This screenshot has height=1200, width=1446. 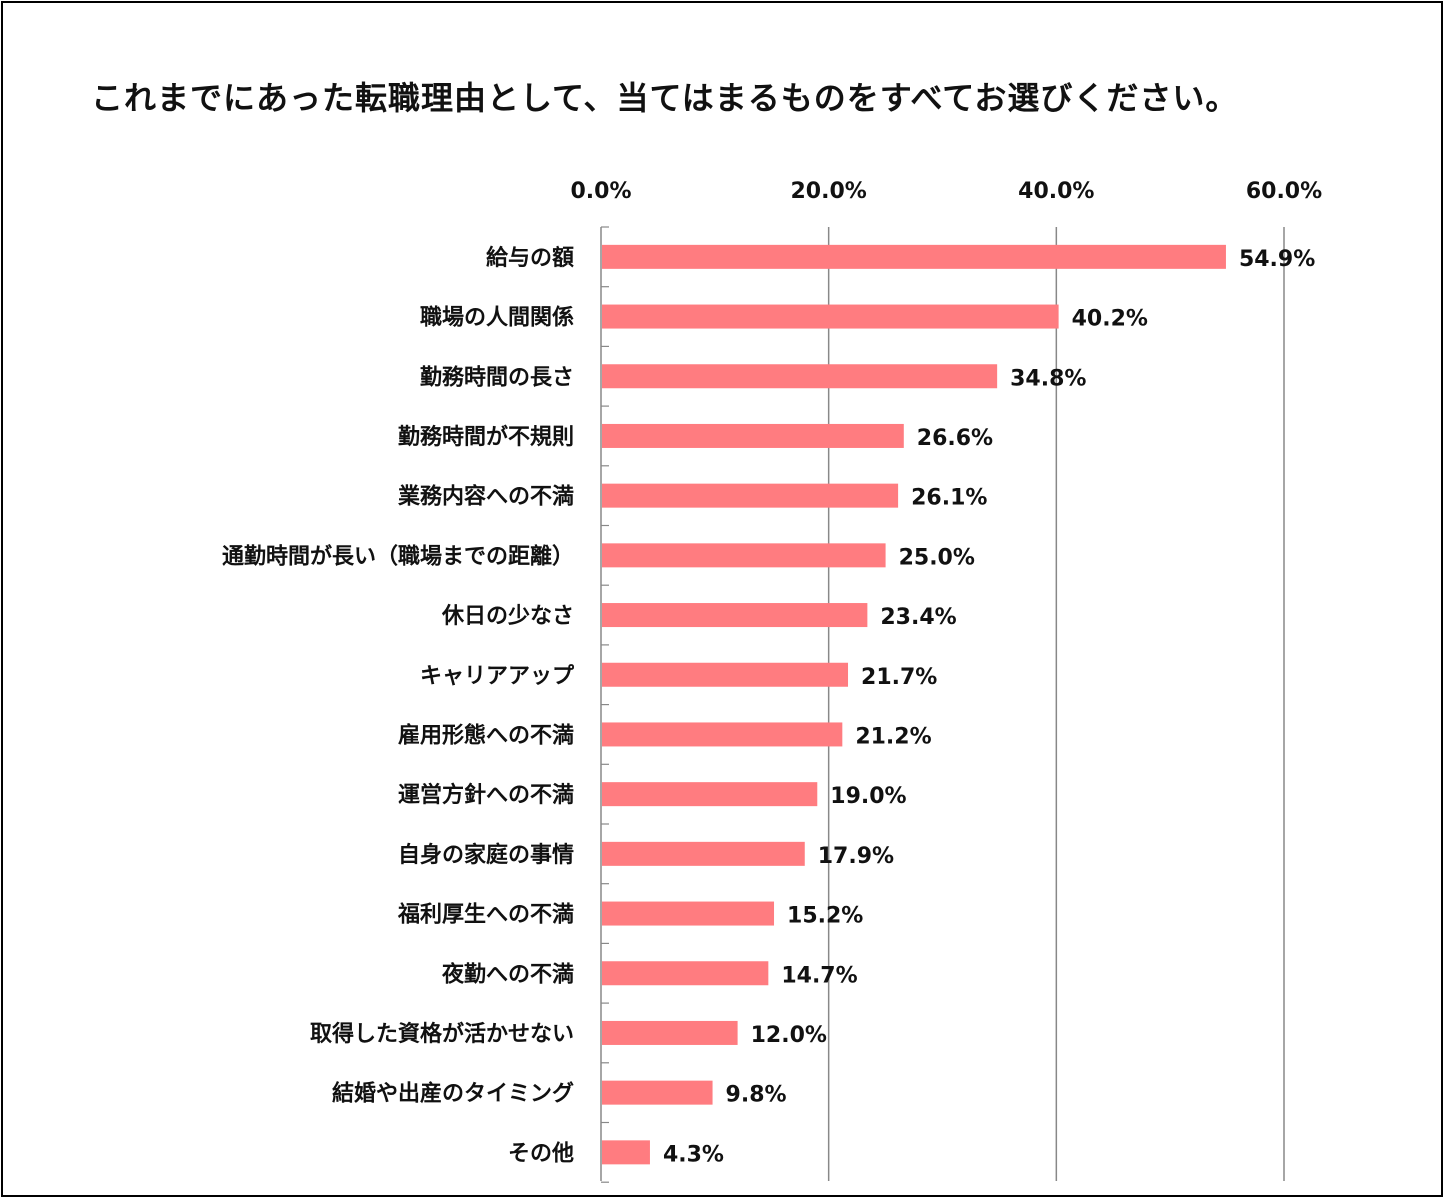 What do you see at coordinates (486, 735) in the screenshot?
I see `category-label: 雇用形態への不満` at bounding box center [486, 735].